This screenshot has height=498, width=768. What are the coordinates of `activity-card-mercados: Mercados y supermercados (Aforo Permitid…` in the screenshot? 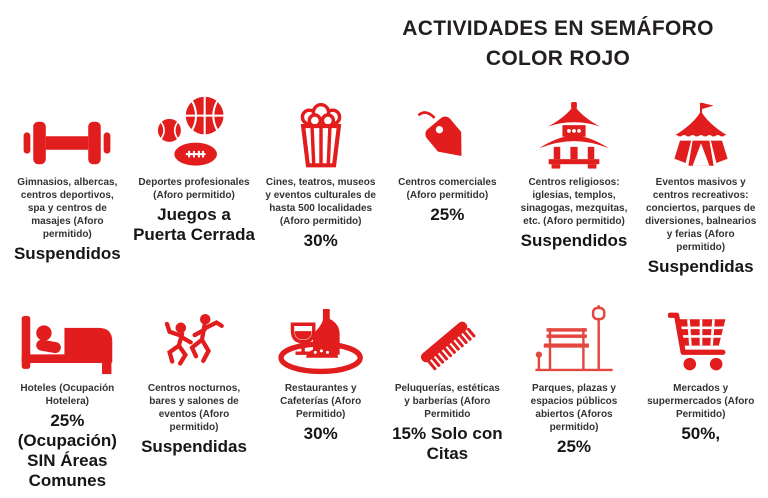 It's located at (700, 389).